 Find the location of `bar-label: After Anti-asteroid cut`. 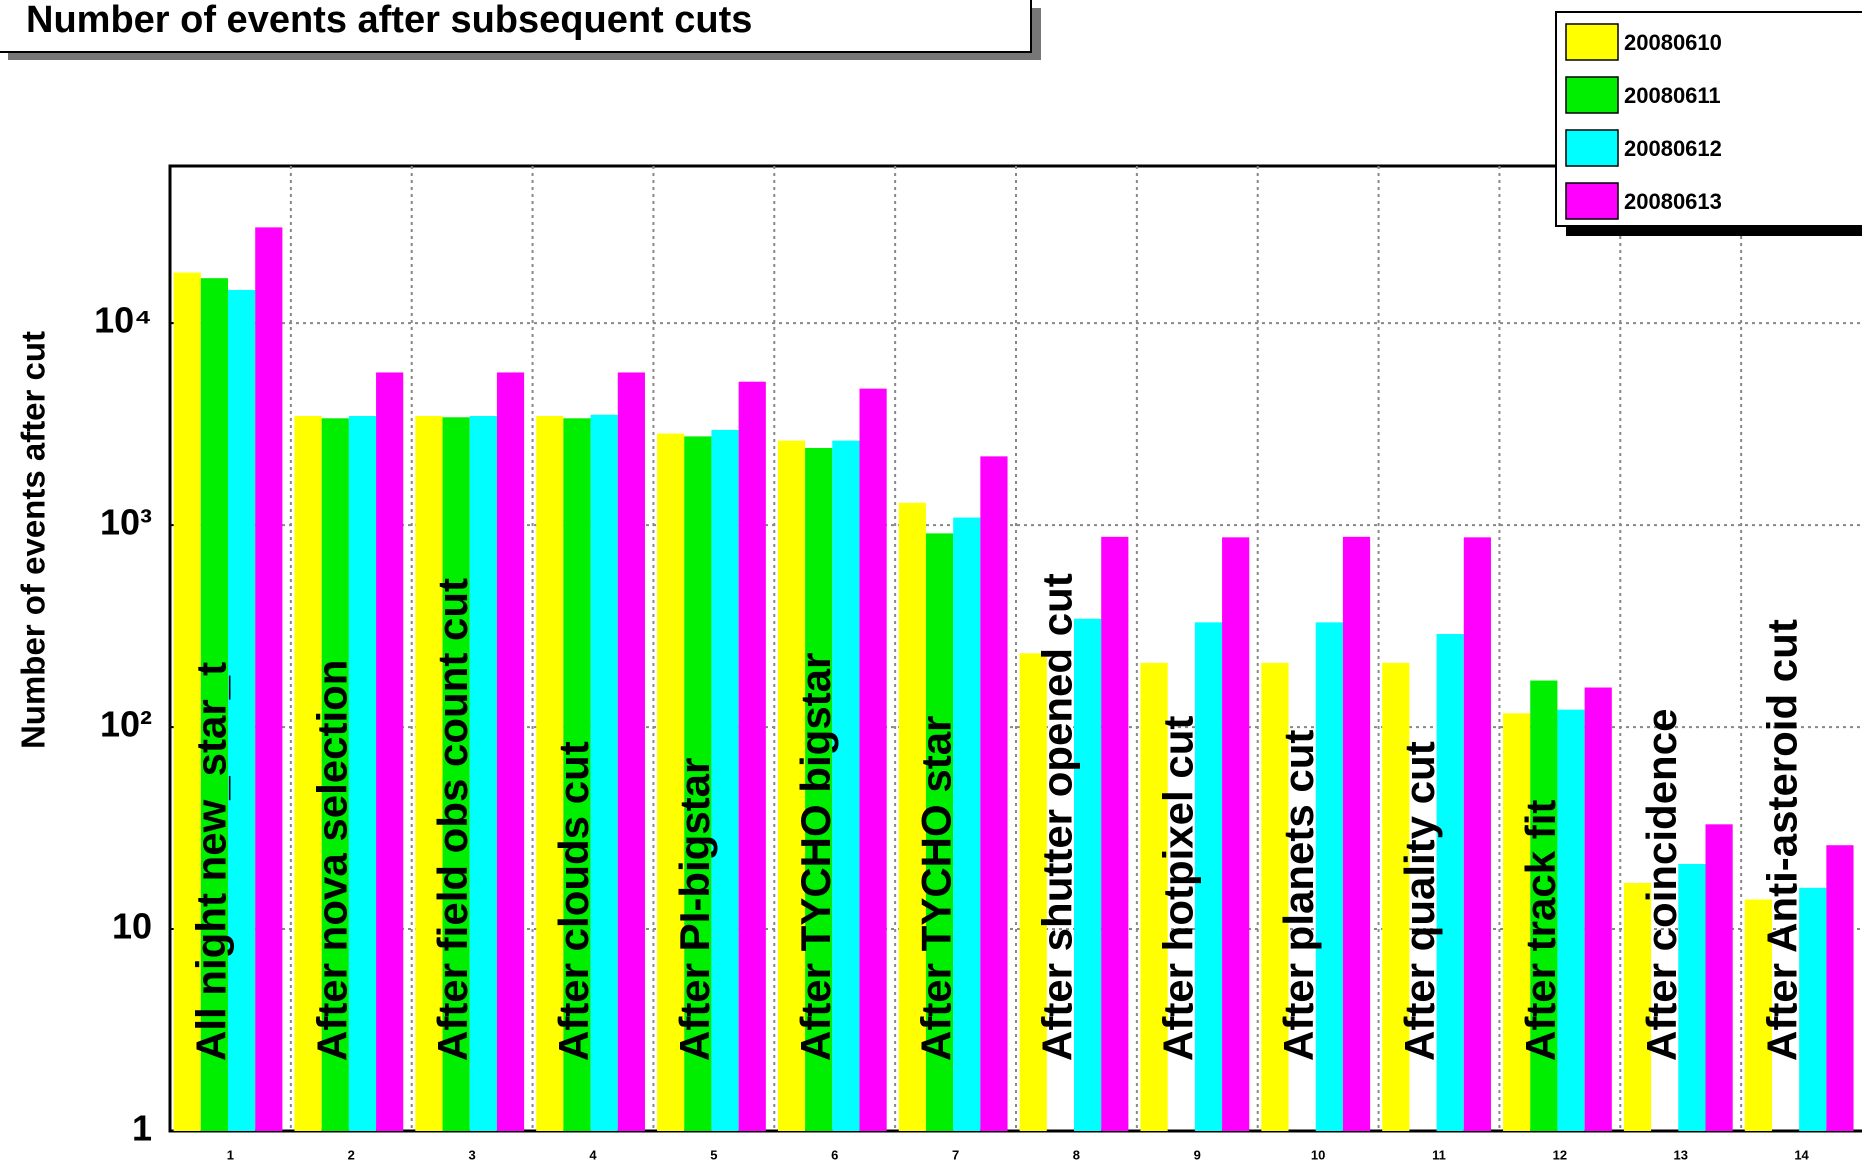

bar-label: After Anti-asteroid cut is located at coordinates (1782, 840).